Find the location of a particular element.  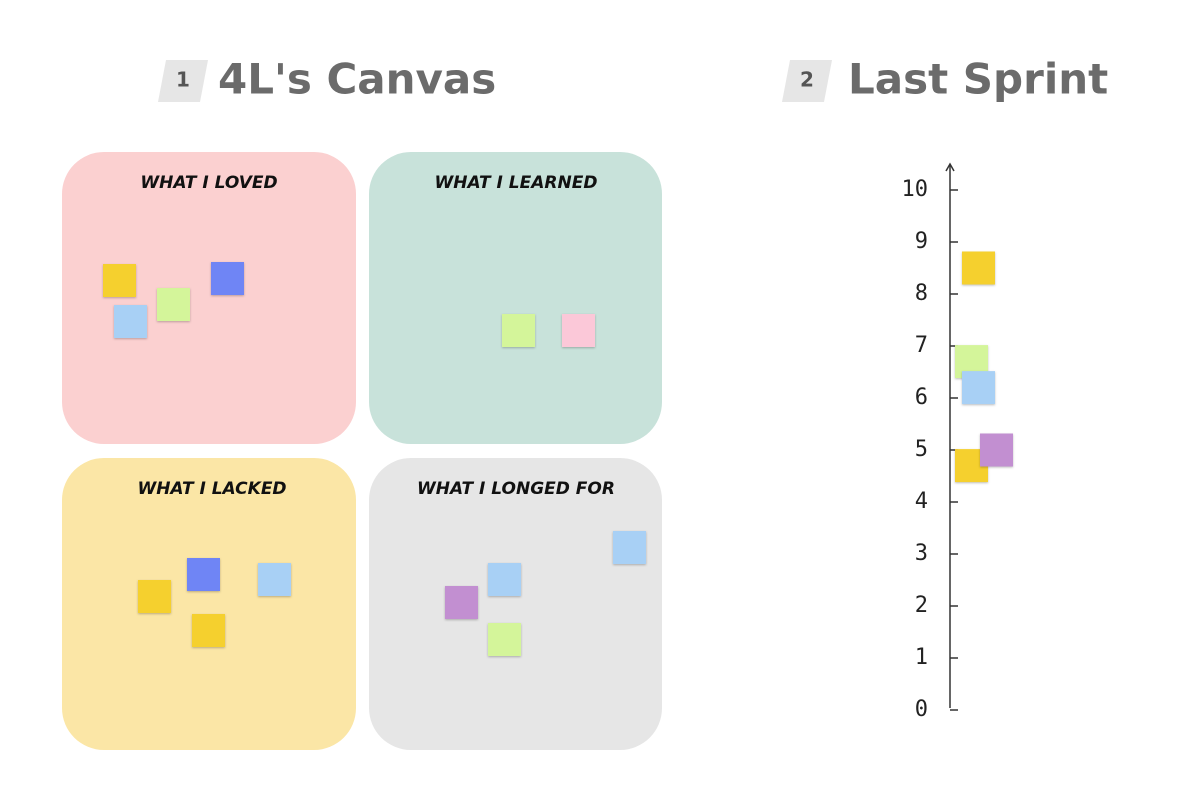

quadrant-title: WHAT I LACKED is located at coordinates (211, 489).